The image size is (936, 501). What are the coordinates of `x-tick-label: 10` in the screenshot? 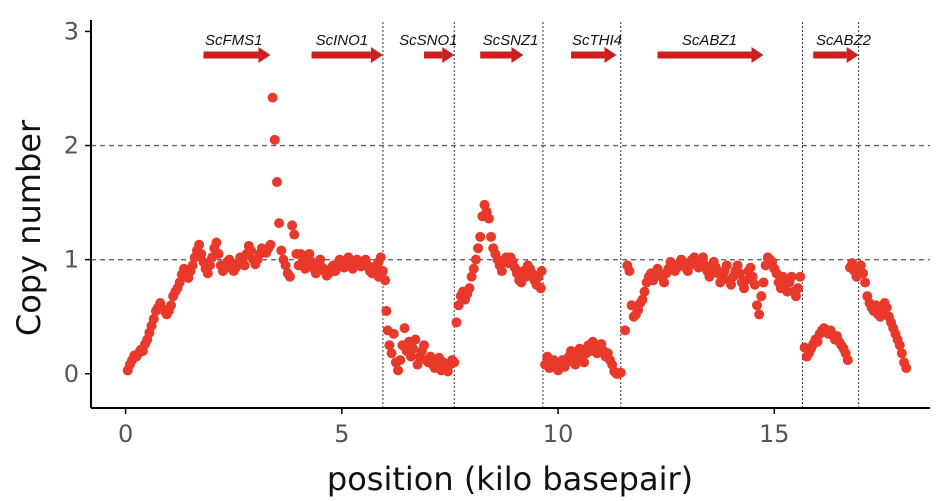 It's located at (558, 434).